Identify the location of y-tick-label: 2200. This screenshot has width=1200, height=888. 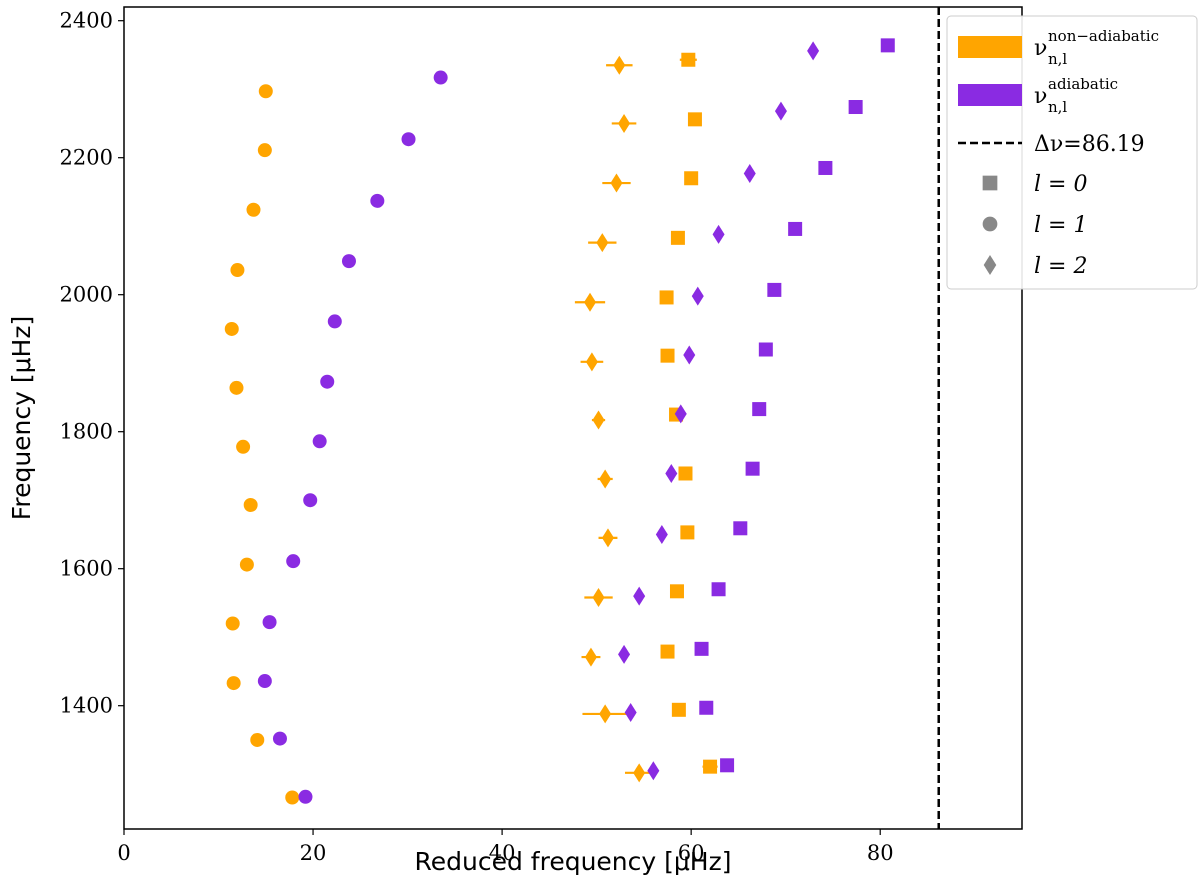
(86, 158).